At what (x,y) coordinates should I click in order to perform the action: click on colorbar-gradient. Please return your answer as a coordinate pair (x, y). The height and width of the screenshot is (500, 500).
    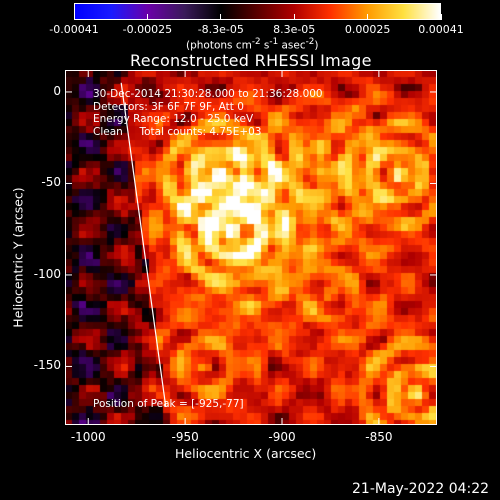
    Looking at the image, I should click on (257, 11).